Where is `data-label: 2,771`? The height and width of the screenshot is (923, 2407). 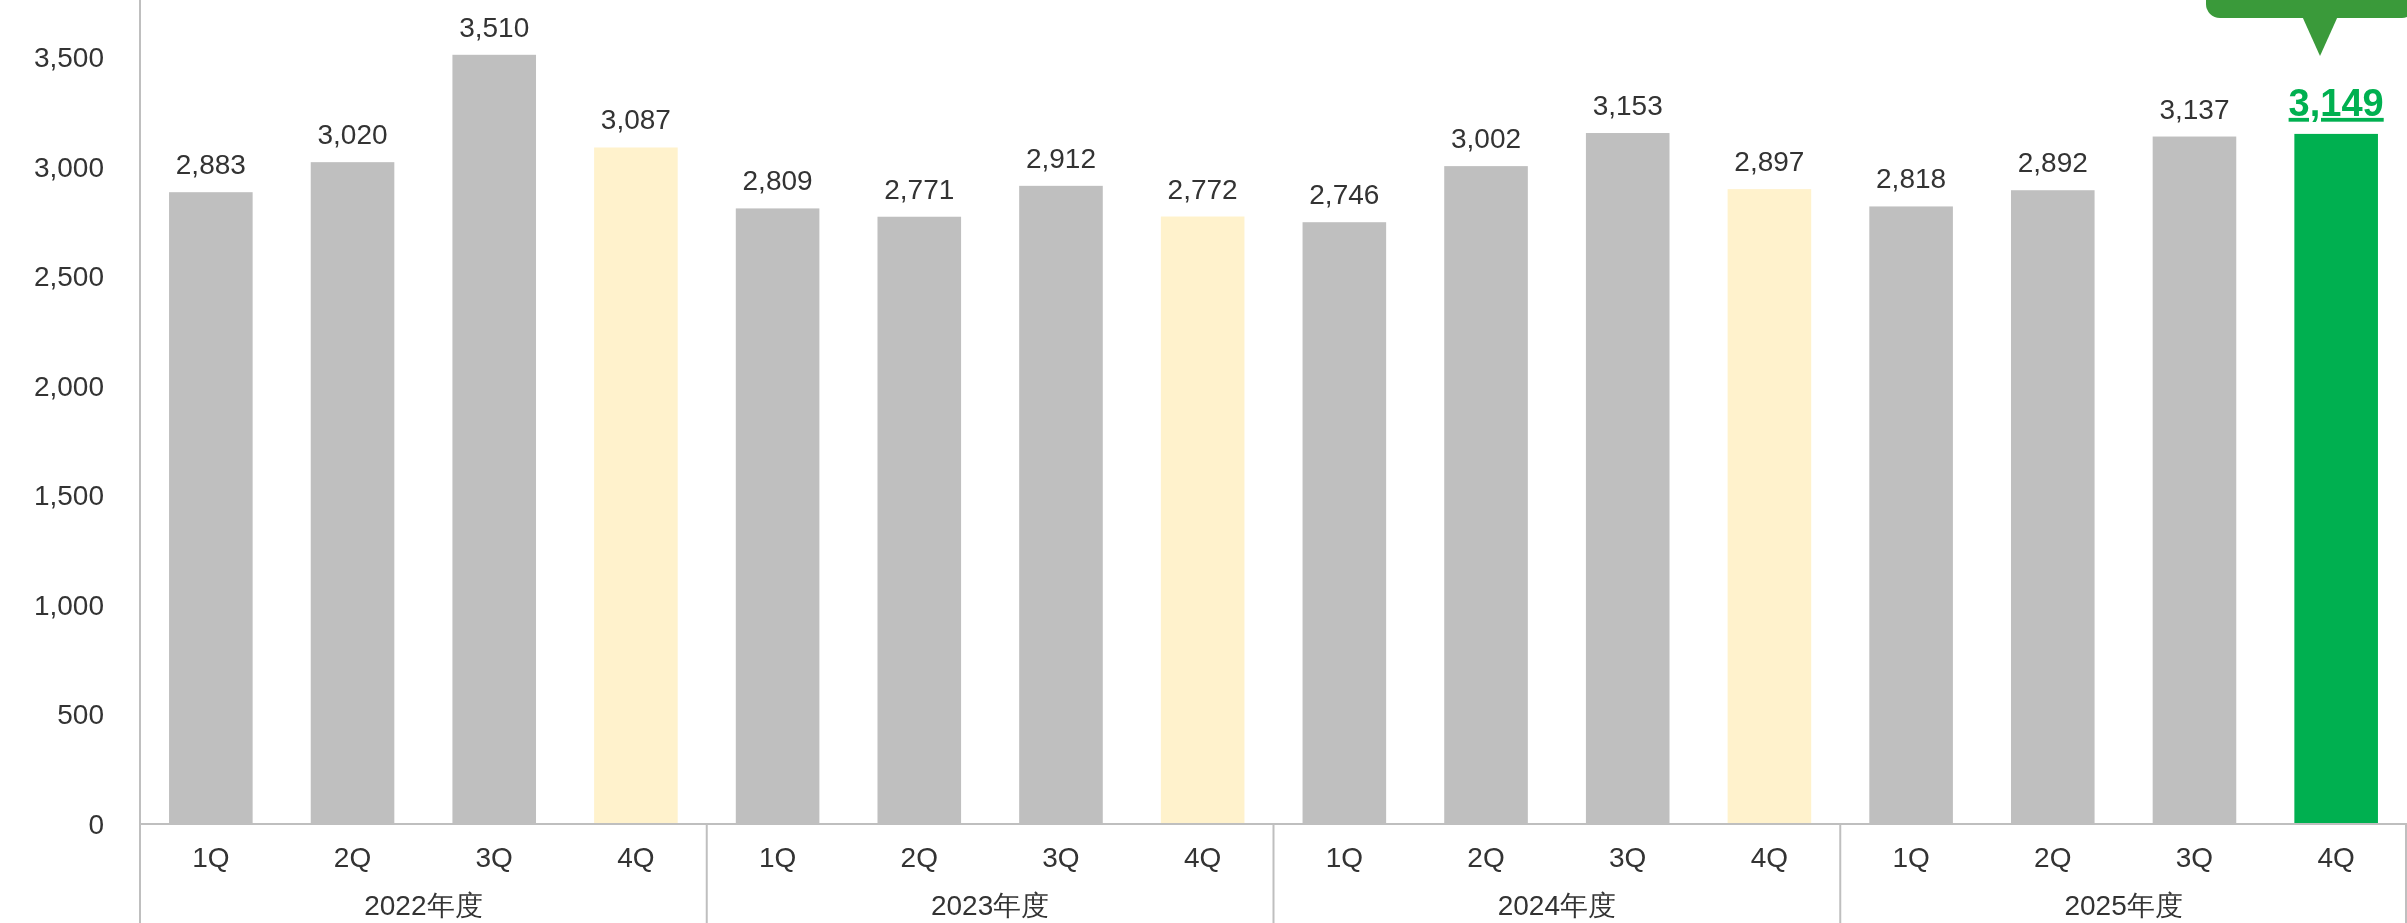 data-label: 2,771 is located at coordinates (919, 189).